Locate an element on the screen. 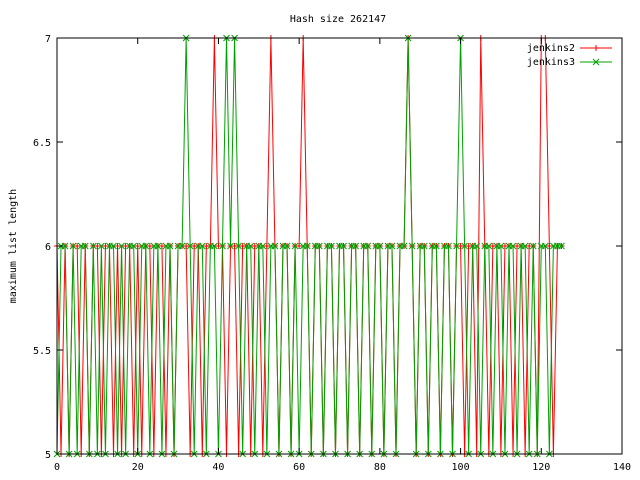 This screenshot has height=480, width=640. y-tick-label: 6 is located at coordinates (48, 247).